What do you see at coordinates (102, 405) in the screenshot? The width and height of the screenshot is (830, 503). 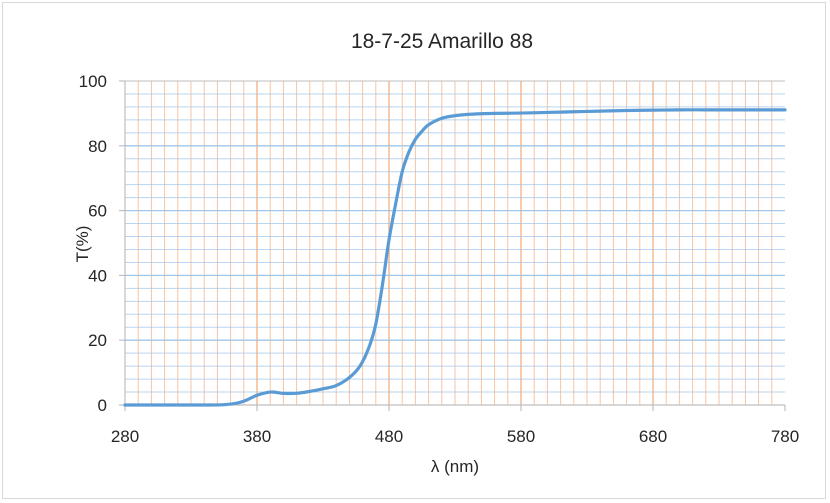 I see `y-tick-label: 0` at bounding box center [102, 405].